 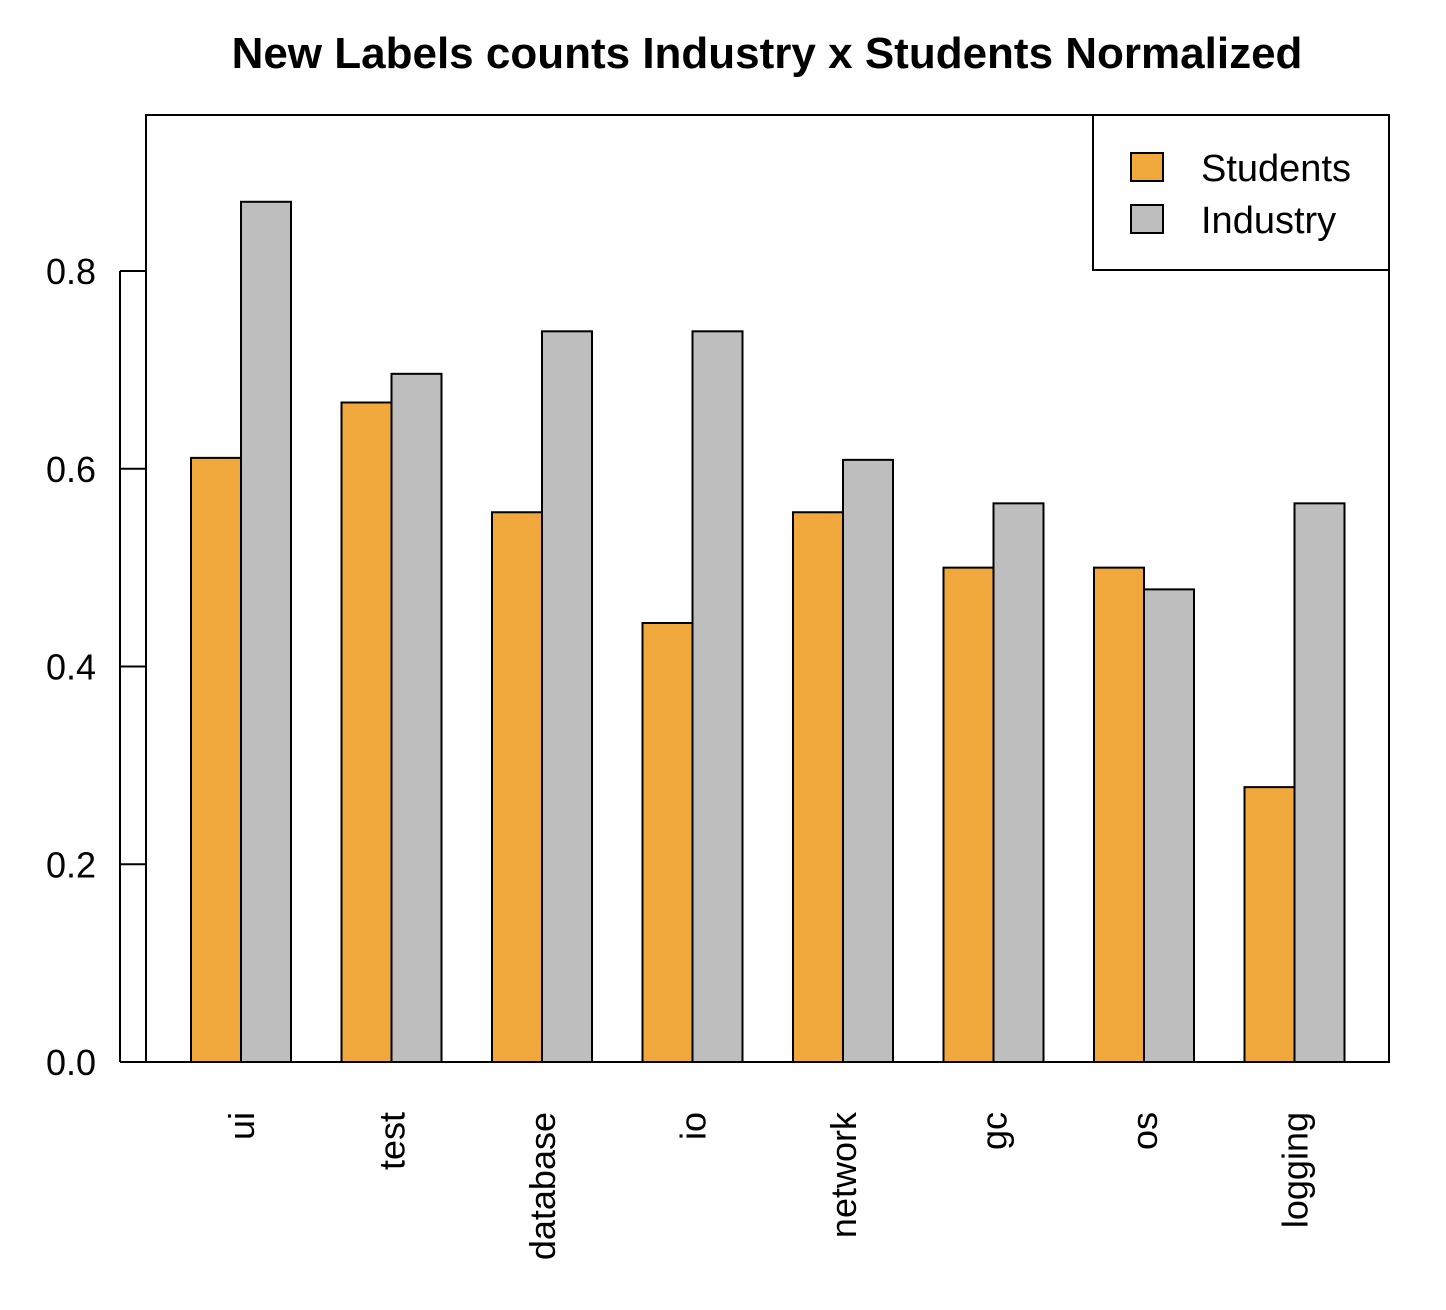 What do you see at coordinates (768, 1185) in the screenshot?
I see `x-axis-labels: ui test database io network gc os logging` at bounding box center [768, 1185].